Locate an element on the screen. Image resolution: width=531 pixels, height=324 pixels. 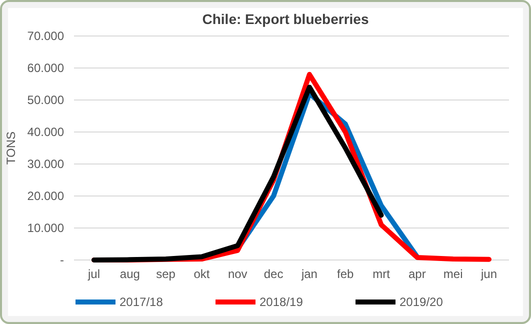
y-axis-title: TONS is located at coordinates (11, 148).